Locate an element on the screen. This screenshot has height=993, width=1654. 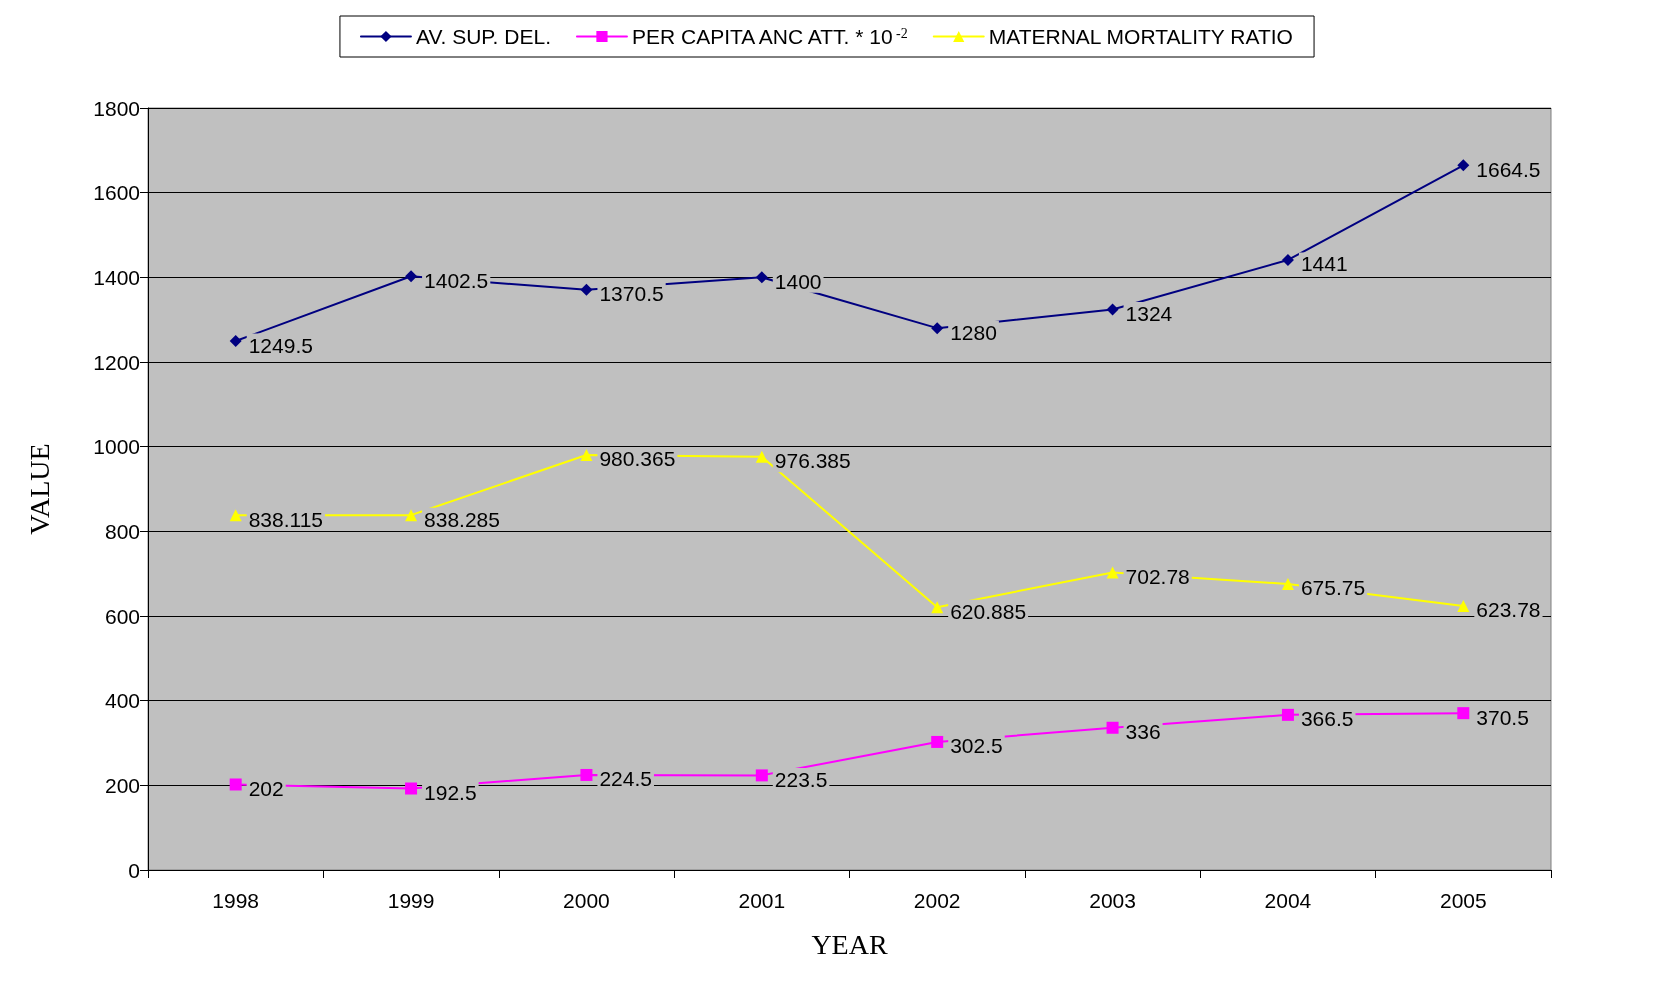
data-label: 980.365 is located at coordinates (637, 459).